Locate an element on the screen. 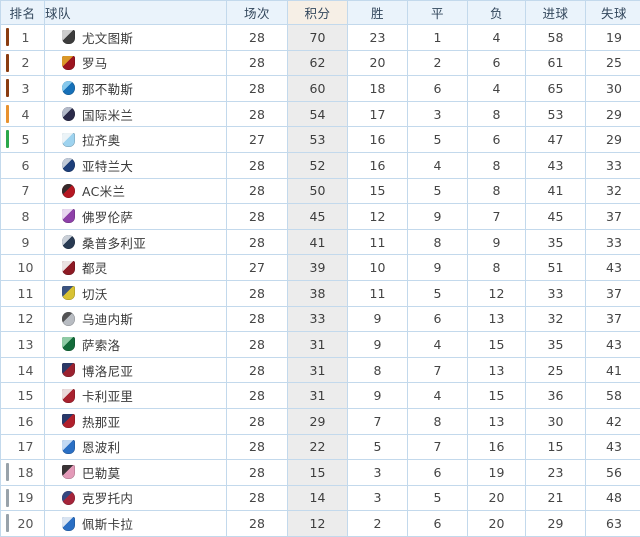  cell-team: 卡利亚里 is located at coordinates (136, 396).